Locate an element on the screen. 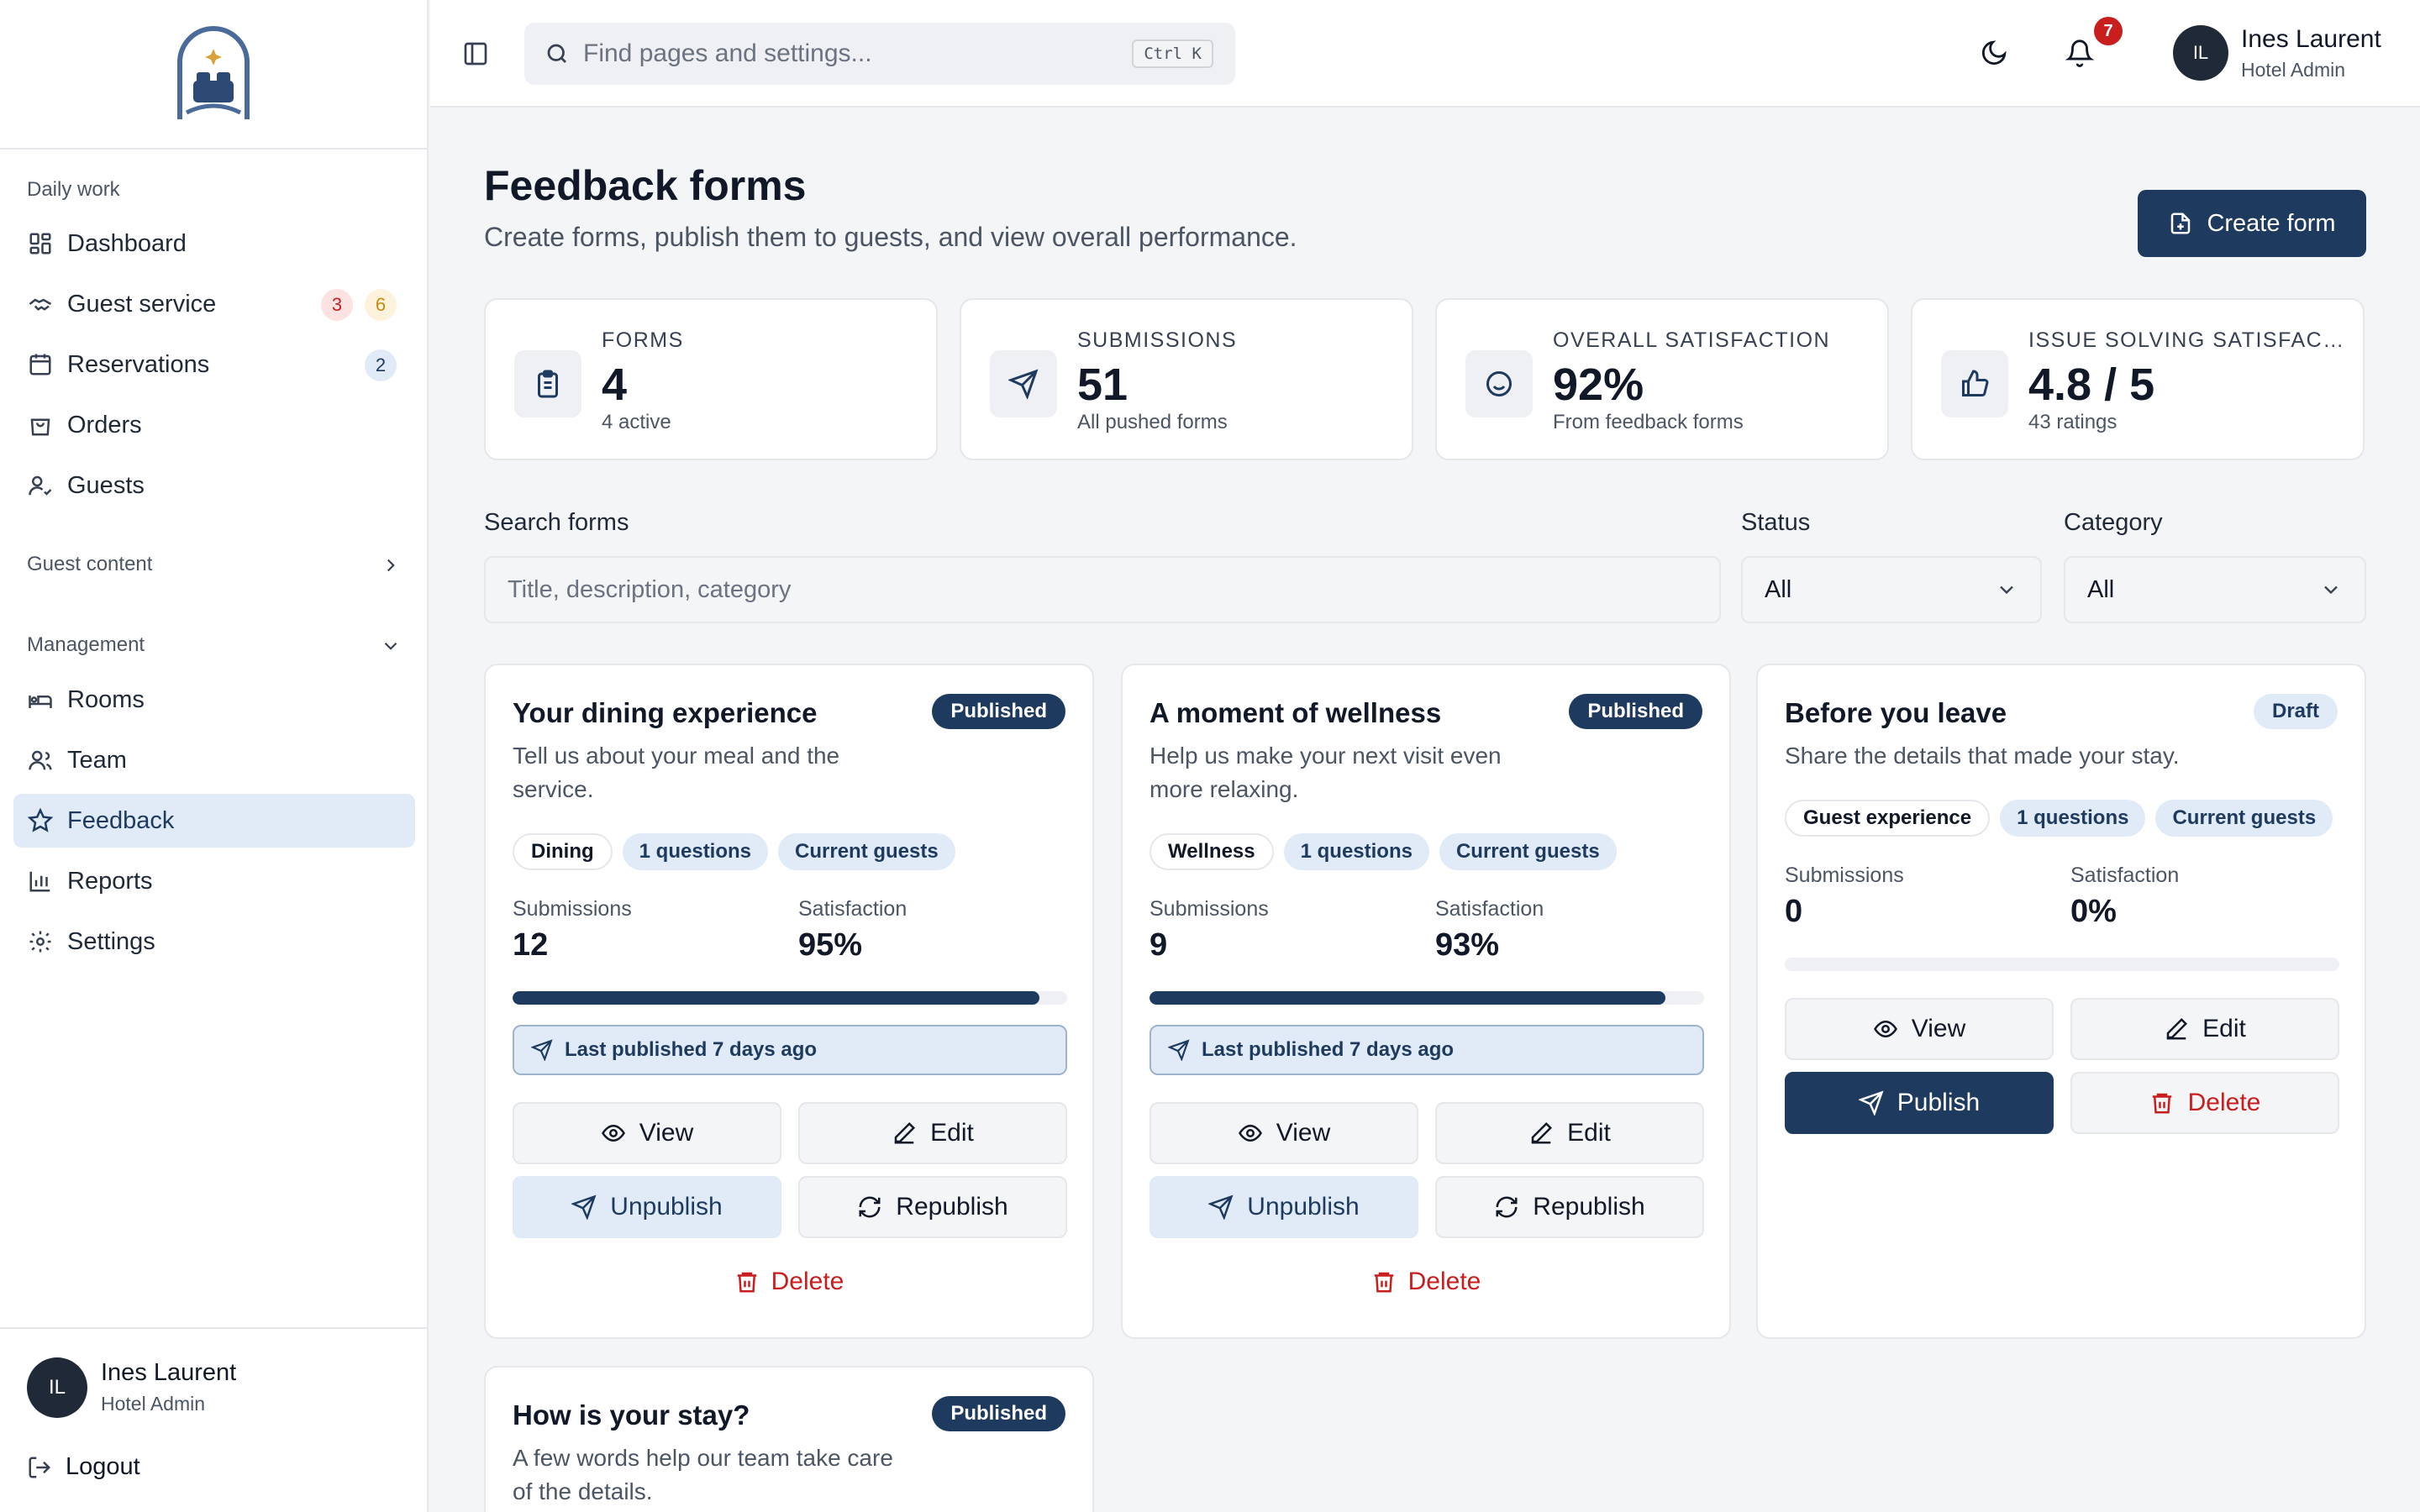 The width and height of the screenshot is (2420, 1512). form-title: Your dining experience is located at coordinates (665, 712).